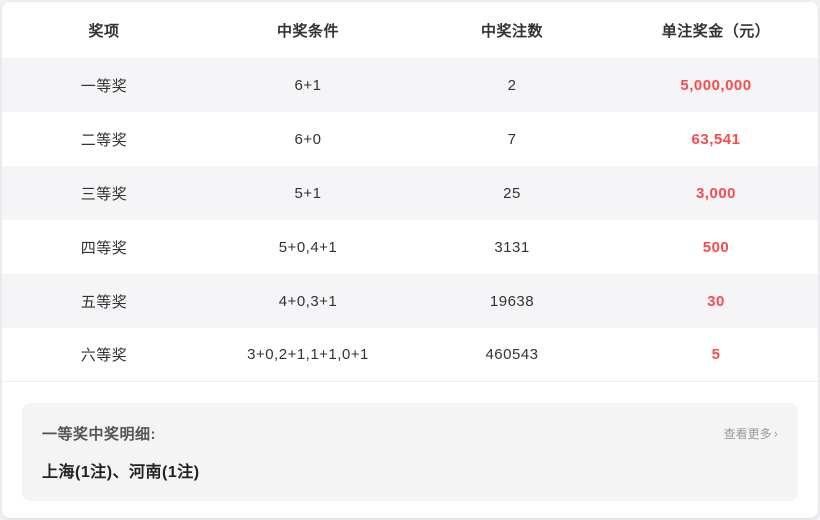  What do you see at coordinates (512, 139) in the screenshot?
I see `cell-count: 7` at bounding box center [512, 139].